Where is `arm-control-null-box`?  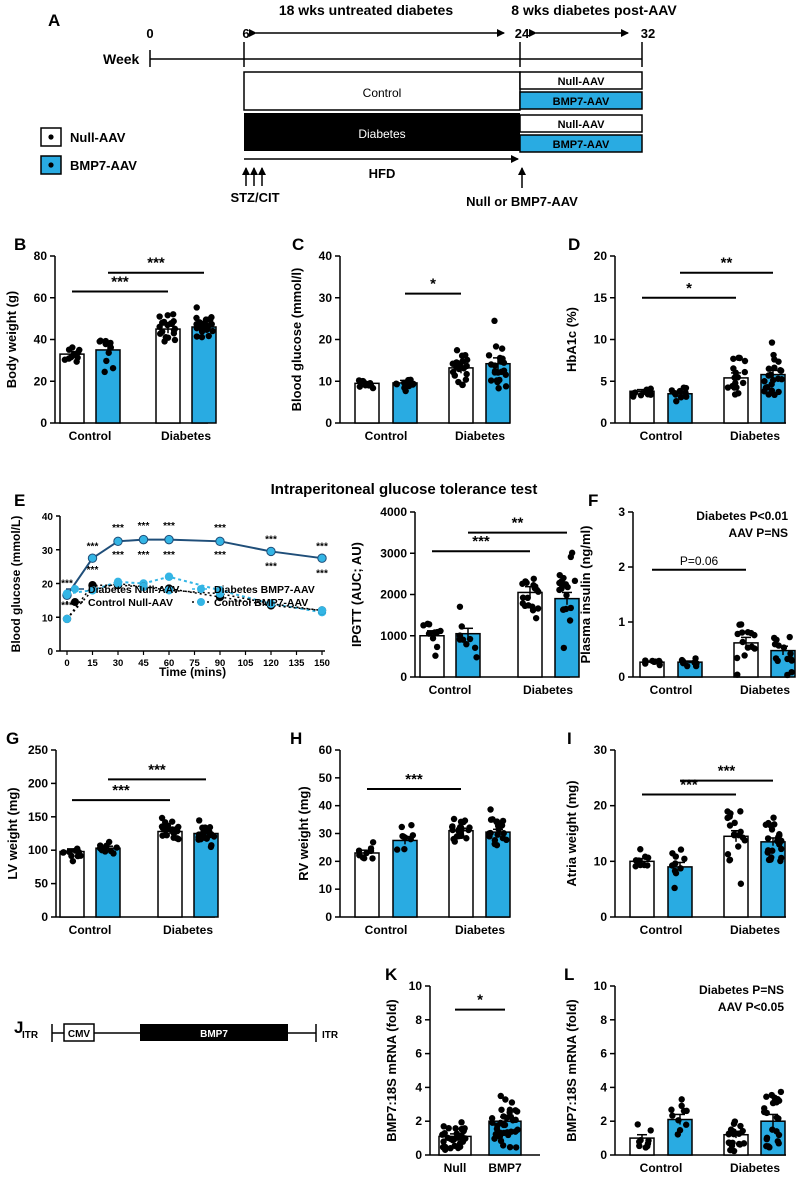 arm-control-null-box is located at coordinates (581, 80).